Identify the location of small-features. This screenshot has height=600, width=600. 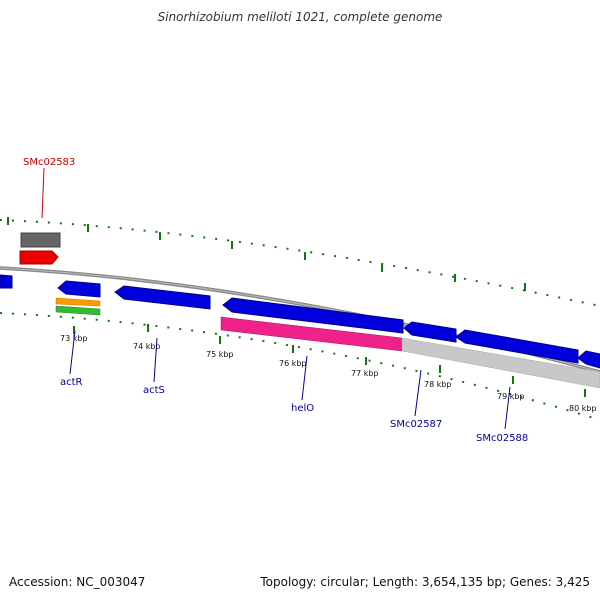
(78, 306).